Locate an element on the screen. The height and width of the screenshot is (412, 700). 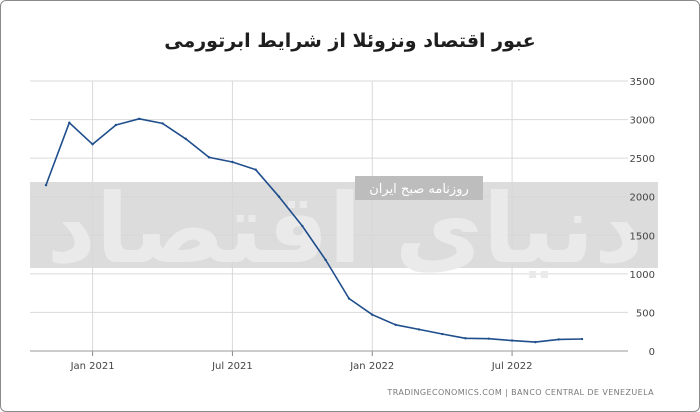
x-tick-label: Jul 2021 is located at coordinates (232, 366).